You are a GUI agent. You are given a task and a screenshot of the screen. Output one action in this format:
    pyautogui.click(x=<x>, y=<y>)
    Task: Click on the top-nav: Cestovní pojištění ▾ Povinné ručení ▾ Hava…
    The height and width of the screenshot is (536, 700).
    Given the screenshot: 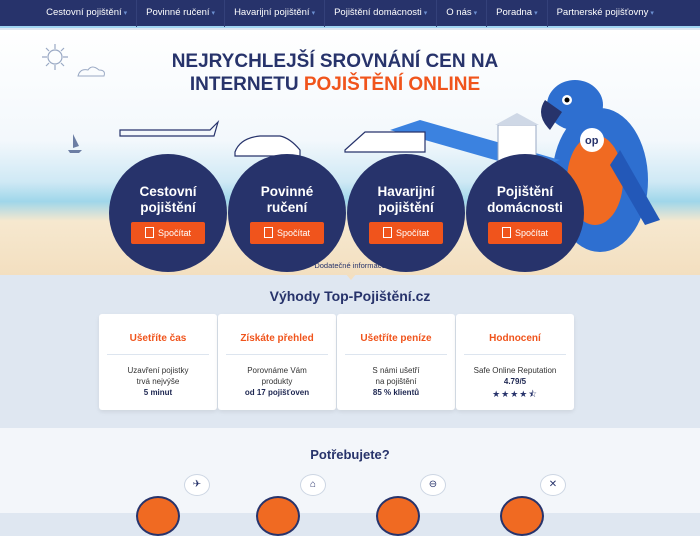 What is the action you would take?
    pyautogui.click(x=350, y=14)
    